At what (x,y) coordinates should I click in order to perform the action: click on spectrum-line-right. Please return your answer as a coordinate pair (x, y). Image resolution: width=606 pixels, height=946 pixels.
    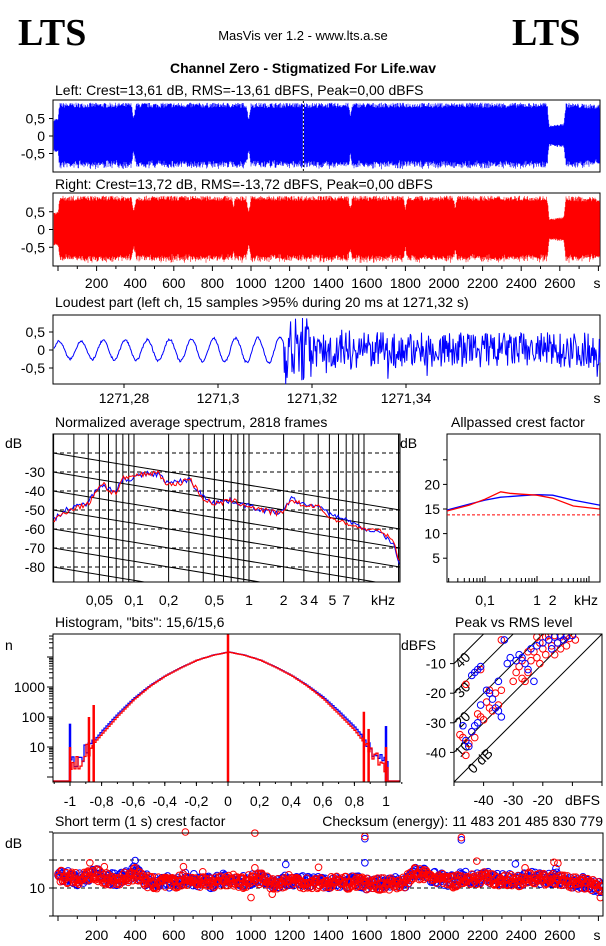
    Looking at the image, I should click on (226, 515).